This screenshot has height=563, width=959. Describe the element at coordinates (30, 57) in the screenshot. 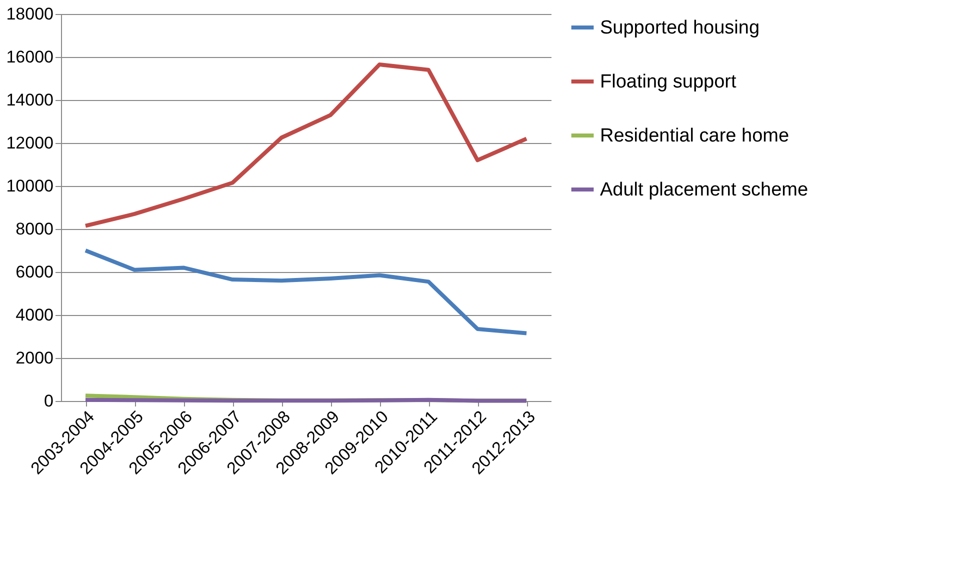

I see `y-tick-label: 16000` at that location.